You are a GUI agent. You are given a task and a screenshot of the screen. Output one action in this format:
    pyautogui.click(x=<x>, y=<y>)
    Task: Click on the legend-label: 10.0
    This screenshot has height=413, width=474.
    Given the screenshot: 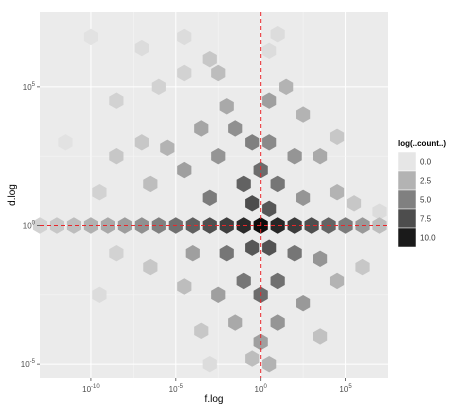 What is the action you would take?
    pyautogui.click(x=428, y=238)
    